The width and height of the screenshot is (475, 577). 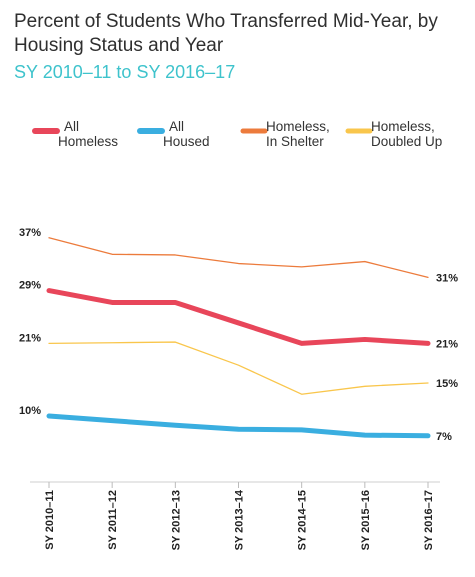 What do you see at coordinates (366, 520) in the screenshot?
I see `x-tick-label: SY 2015–16` at bounding box center [366, 520].